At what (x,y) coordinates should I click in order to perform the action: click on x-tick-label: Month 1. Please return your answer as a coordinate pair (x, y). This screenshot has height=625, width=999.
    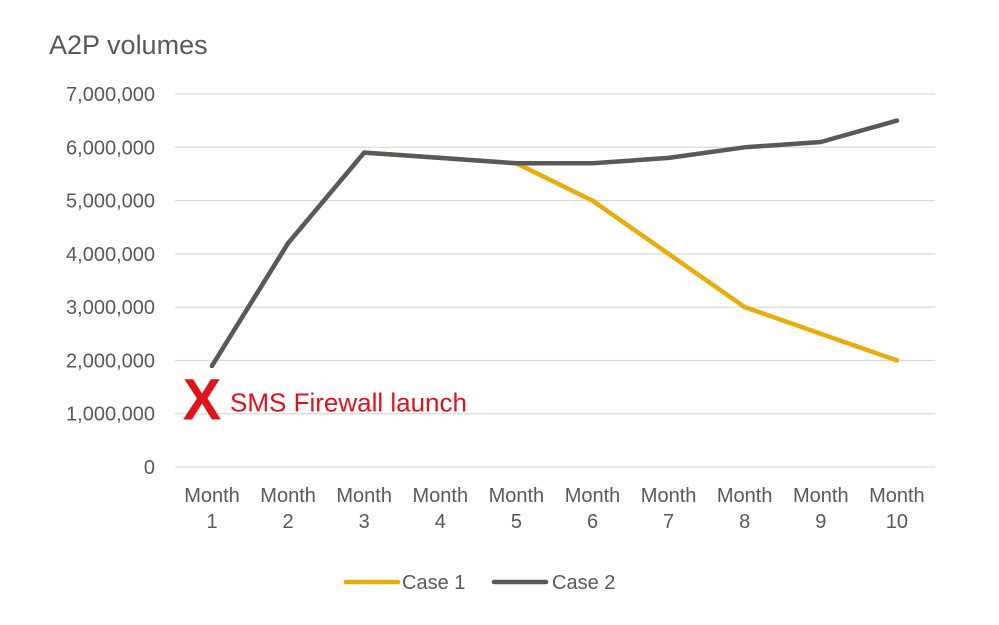
    Looking at the image, I should click on (212, 509).